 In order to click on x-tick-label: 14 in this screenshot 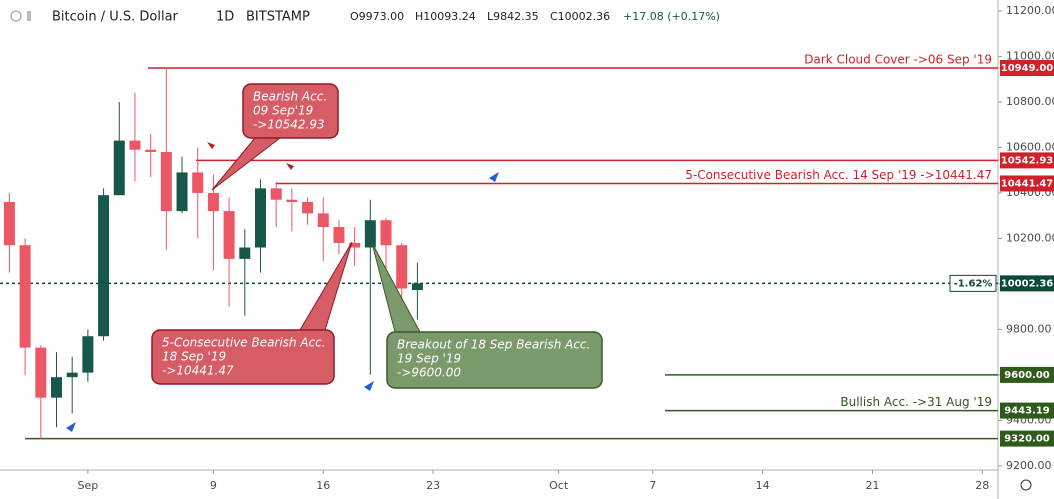, I will do `click(763, 485)`.